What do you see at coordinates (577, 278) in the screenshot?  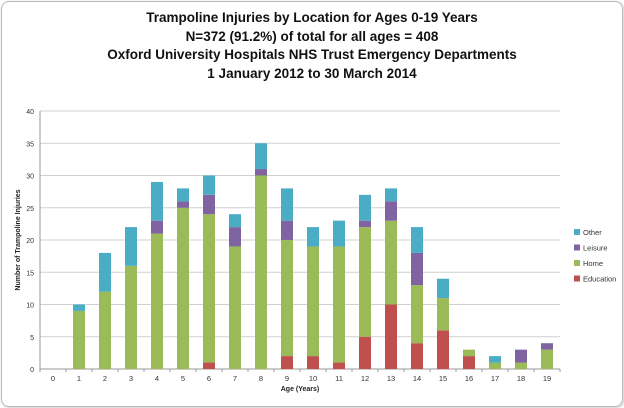 I see `legend-swatch-education` at bounding box center [577, 278].